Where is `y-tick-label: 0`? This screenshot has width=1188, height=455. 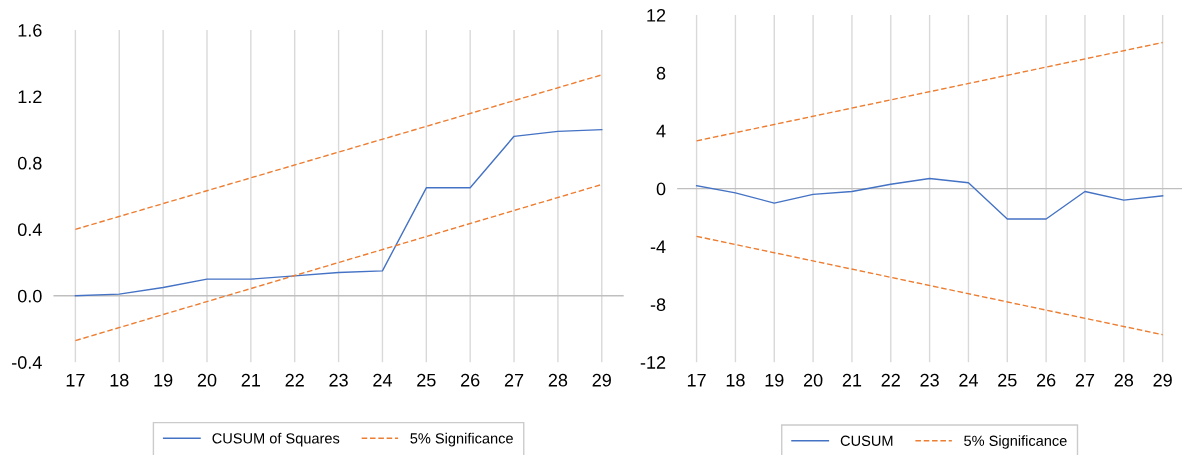
y-tick-label: 0 is located at coordinates (661, 189).